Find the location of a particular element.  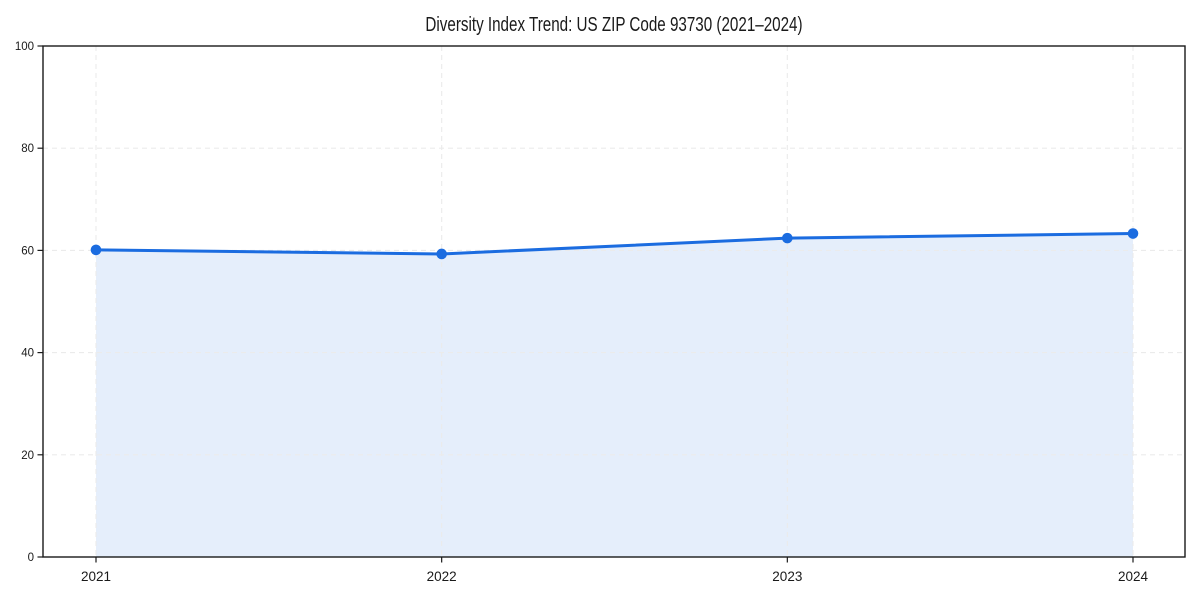

y-tick-label: 100 is located at coordinates (24, 47).